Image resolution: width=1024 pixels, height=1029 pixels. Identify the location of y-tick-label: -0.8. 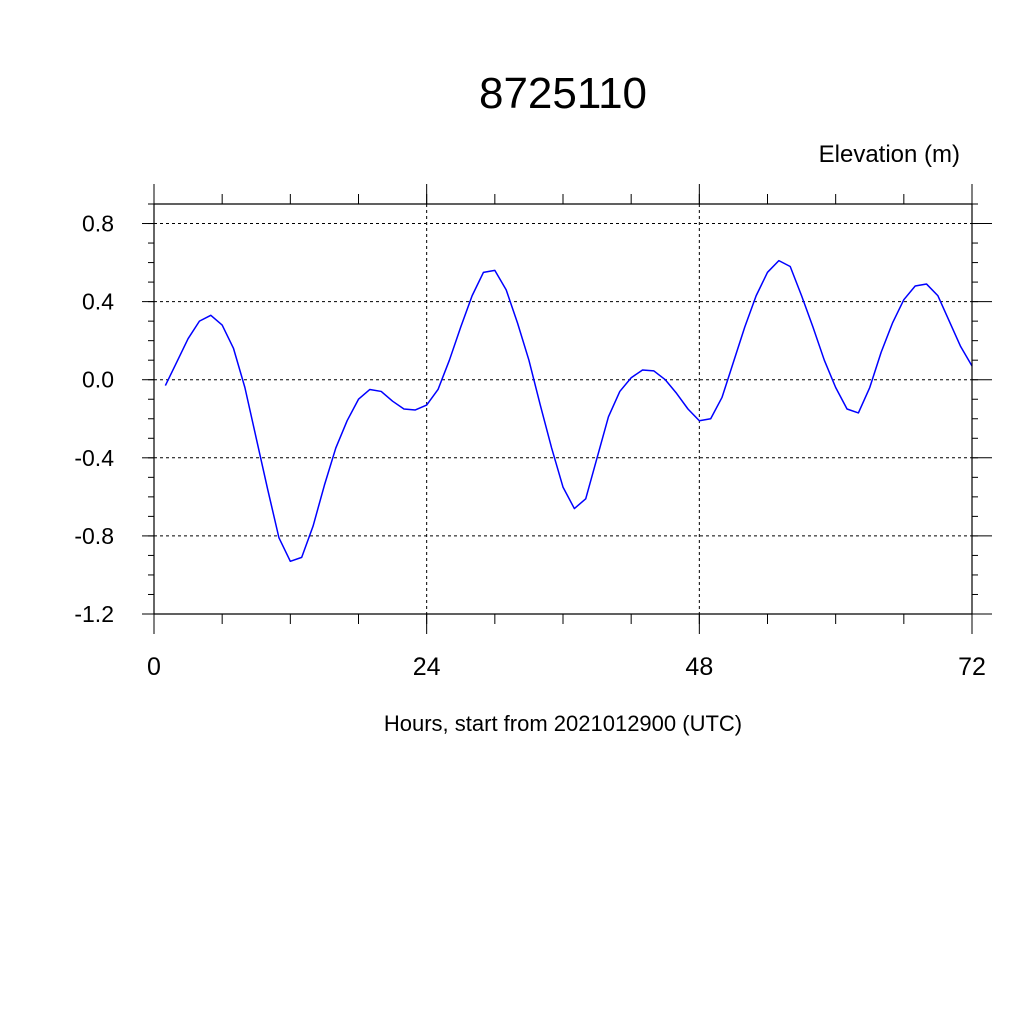
(94, 536).